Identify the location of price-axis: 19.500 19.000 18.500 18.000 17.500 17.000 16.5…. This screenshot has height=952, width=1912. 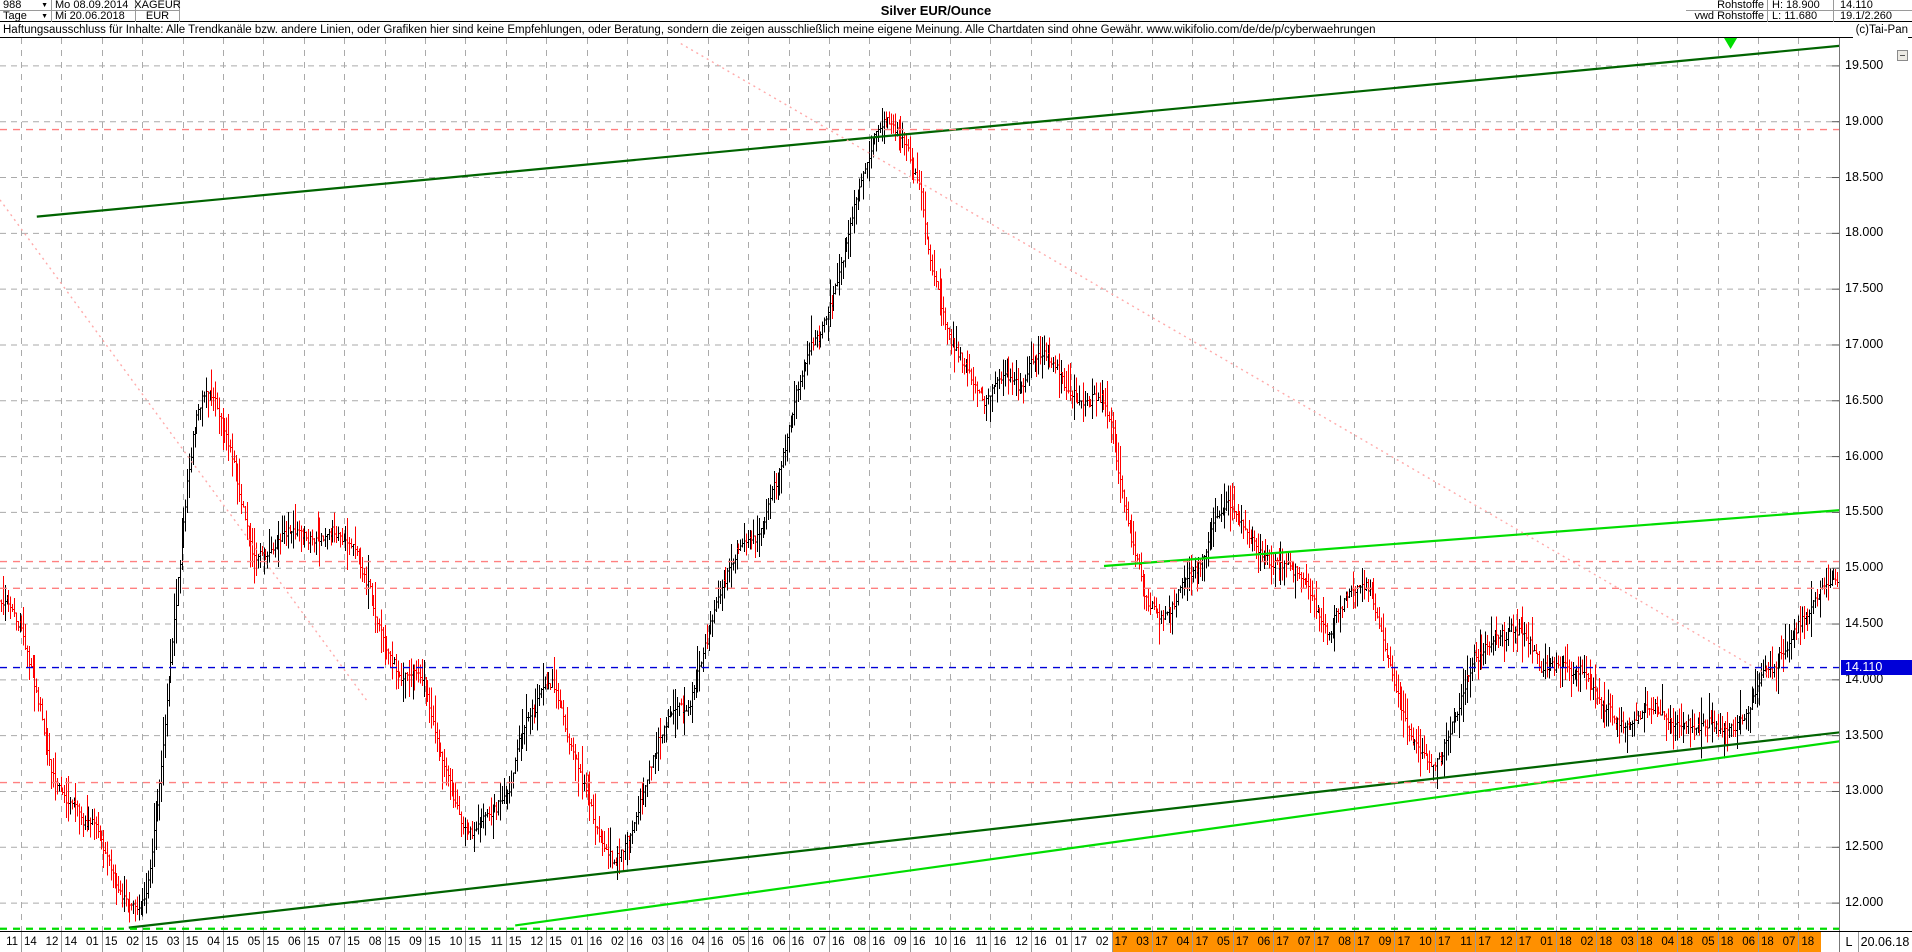
(1876, 484).